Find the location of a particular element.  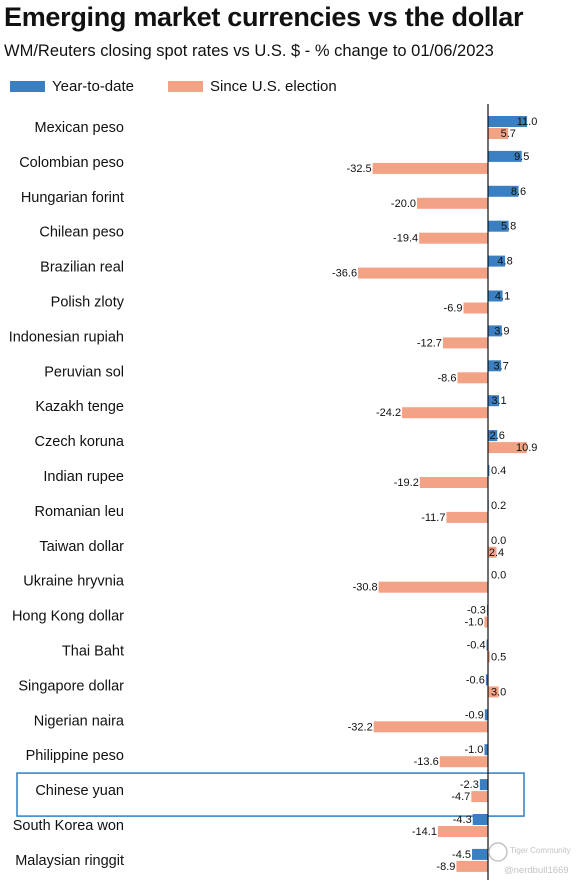

category-label-romanian-leu: Romanian leu is located at coordinates (79, 512).